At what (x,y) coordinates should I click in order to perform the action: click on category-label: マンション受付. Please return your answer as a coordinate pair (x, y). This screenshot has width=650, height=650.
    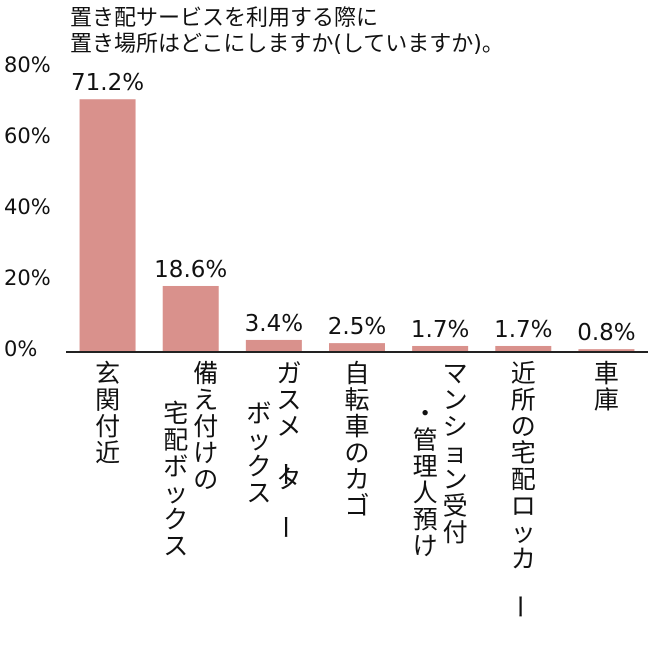
    Looking at the image, I should click on (455, 453).